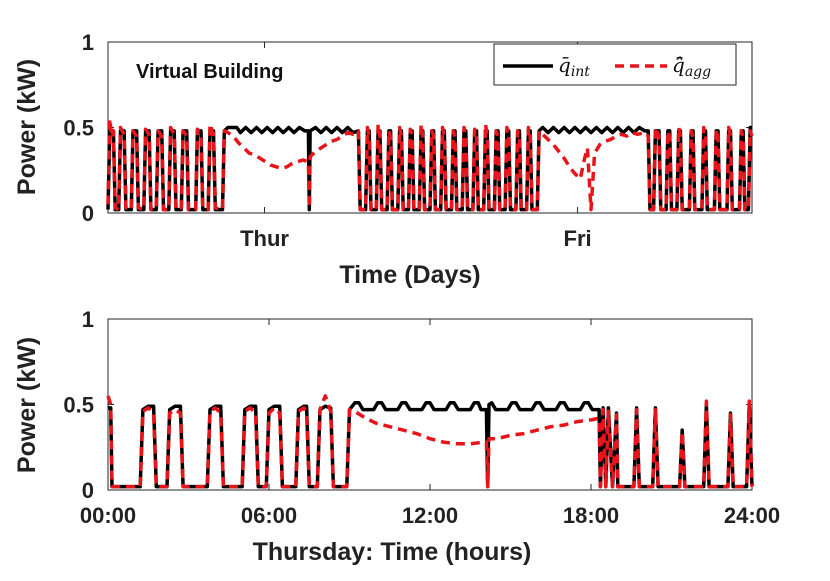 The height and width of the screenshot is (581, 830). I want to click on y-tick-label-hours-0: 0, so click(88, 490).